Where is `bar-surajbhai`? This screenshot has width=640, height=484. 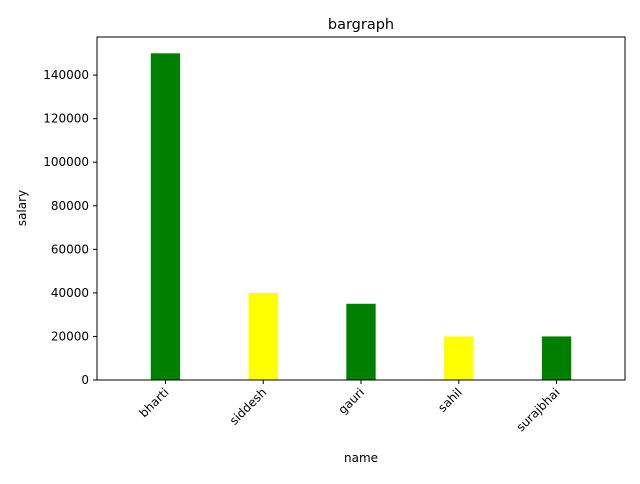 bar-surajbhai is located at coordinates (556, 358).